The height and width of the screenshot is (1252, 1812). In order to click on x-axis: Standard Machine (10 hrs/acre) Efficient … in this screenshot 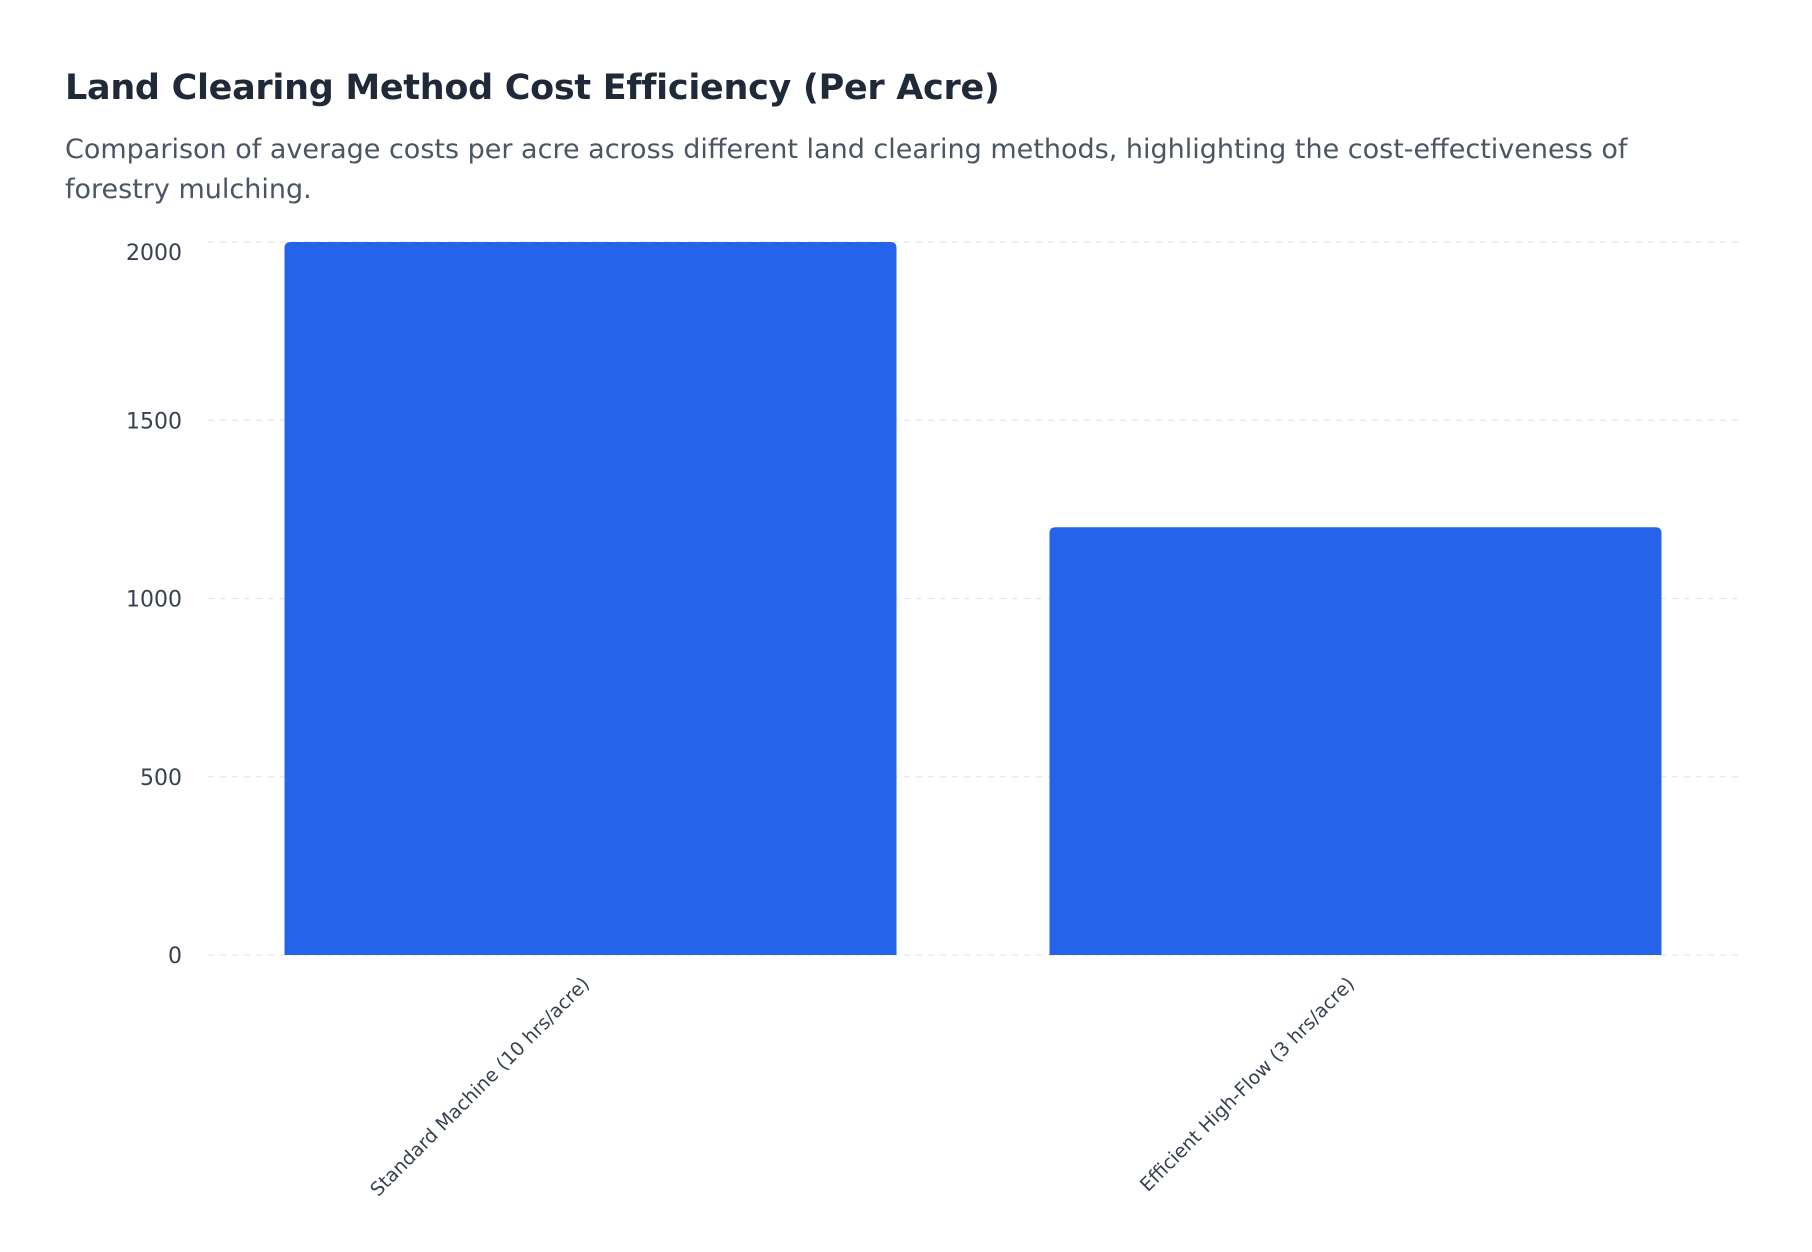, I will do `click(862, 1087)`.